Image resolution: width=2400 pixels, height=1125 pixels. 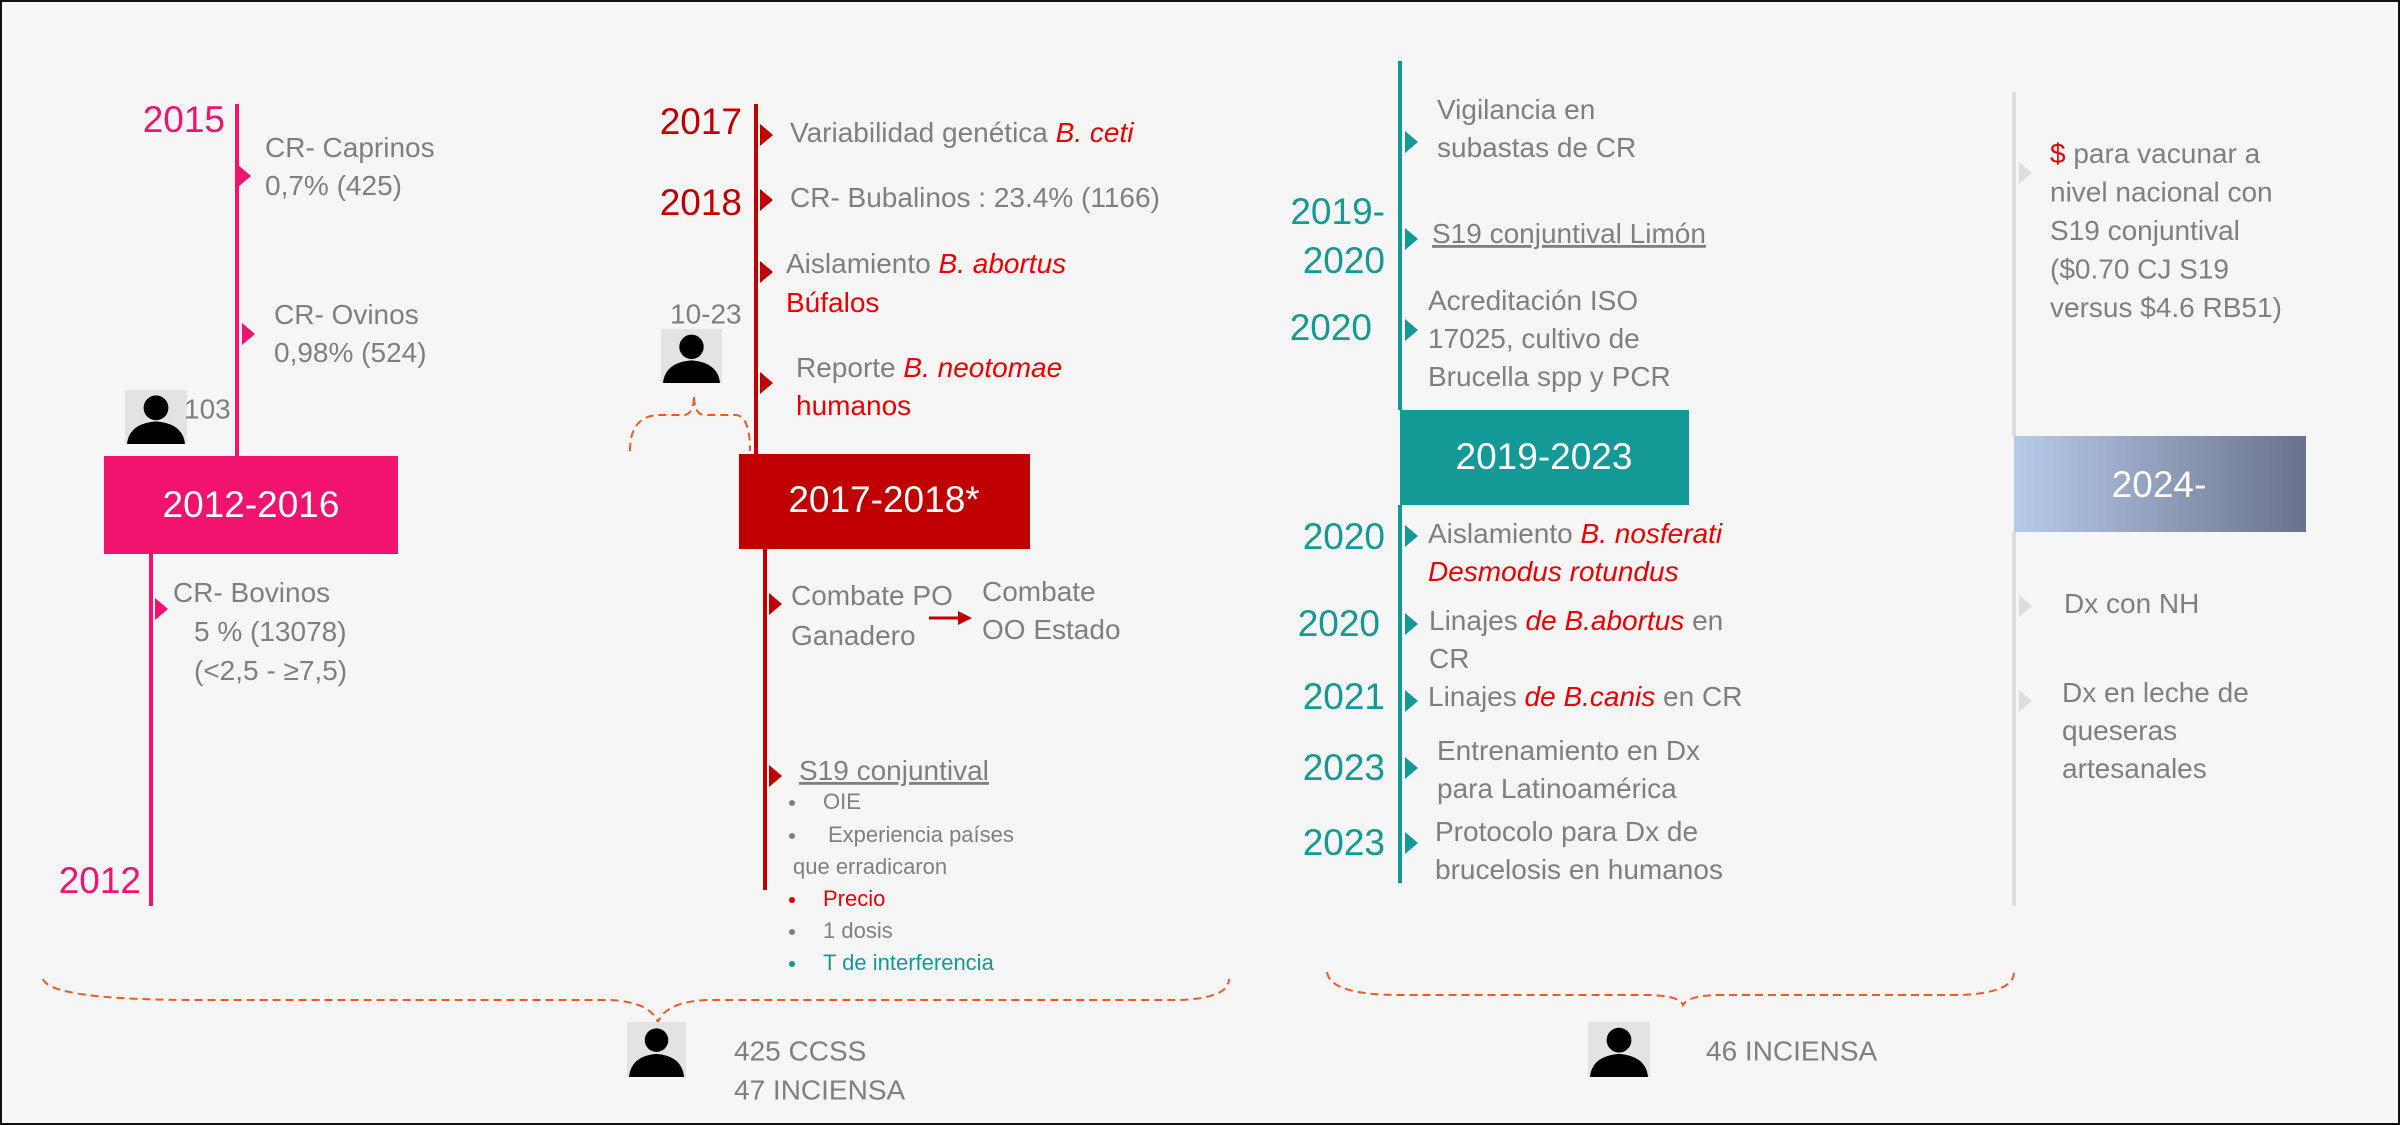 I want to click on event-text: CR- Bovinos, so click(x=251, y=592).